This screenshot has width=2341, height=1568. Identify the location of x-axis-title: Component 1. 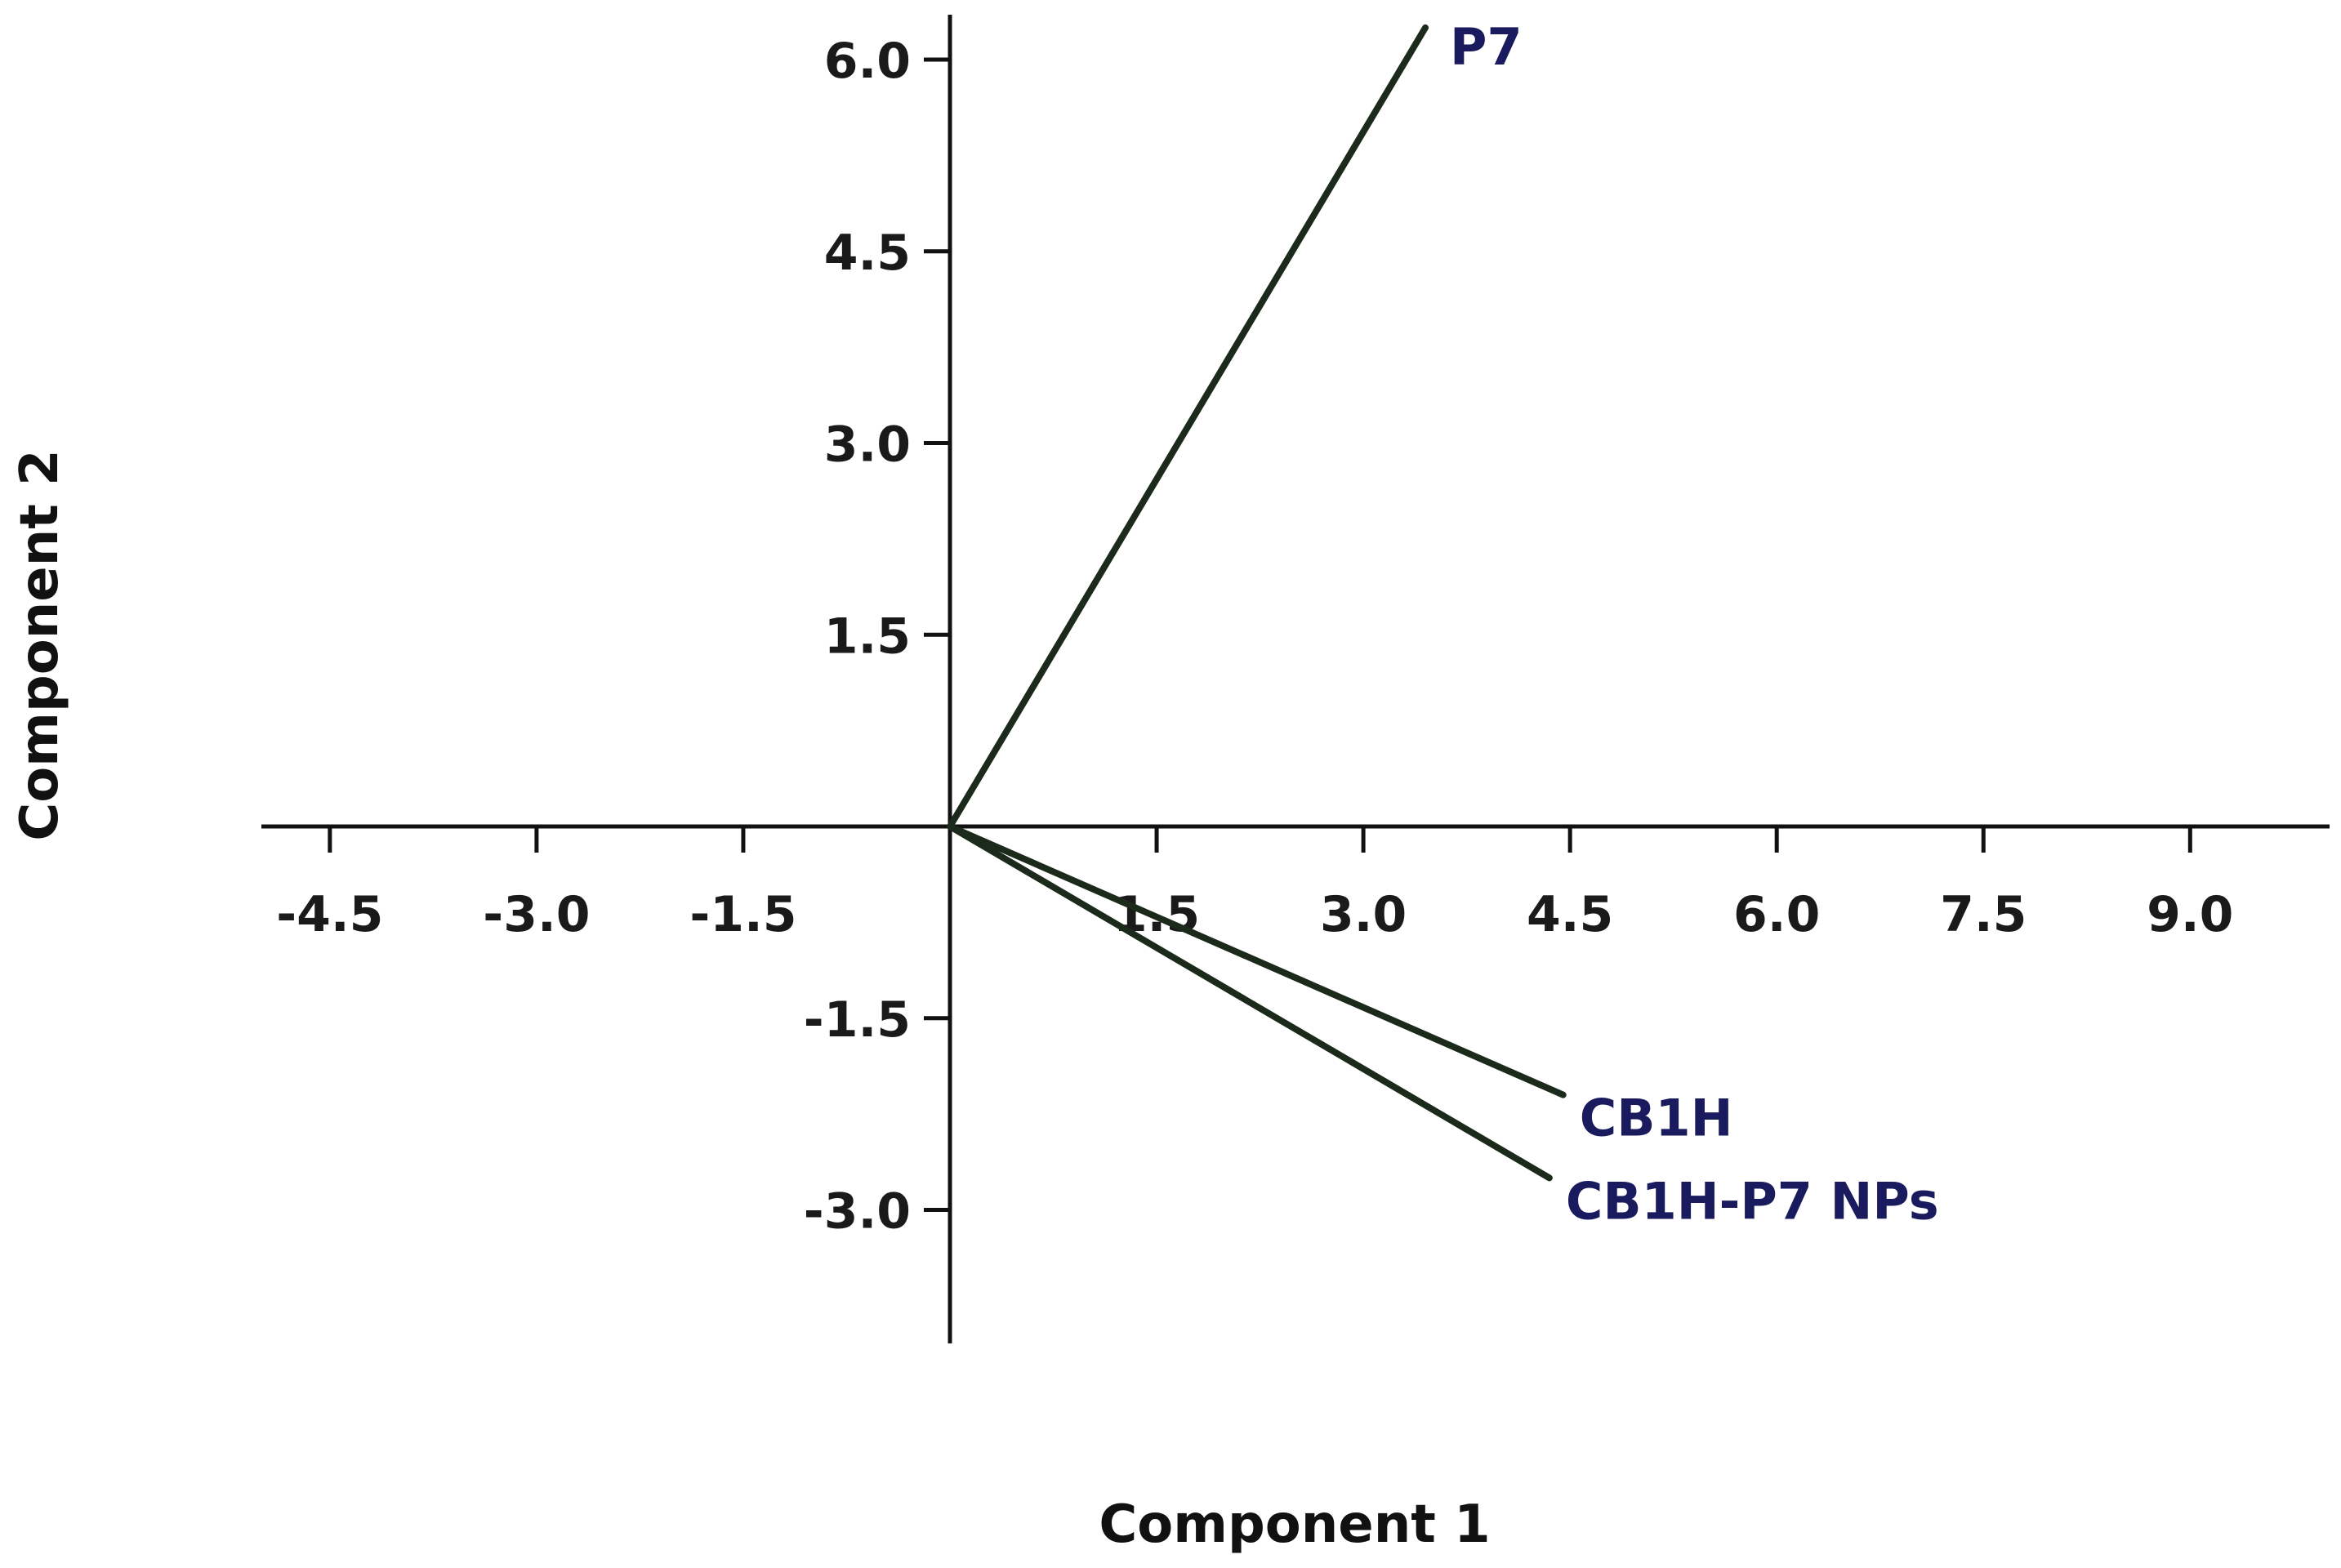
(1295, 1524).